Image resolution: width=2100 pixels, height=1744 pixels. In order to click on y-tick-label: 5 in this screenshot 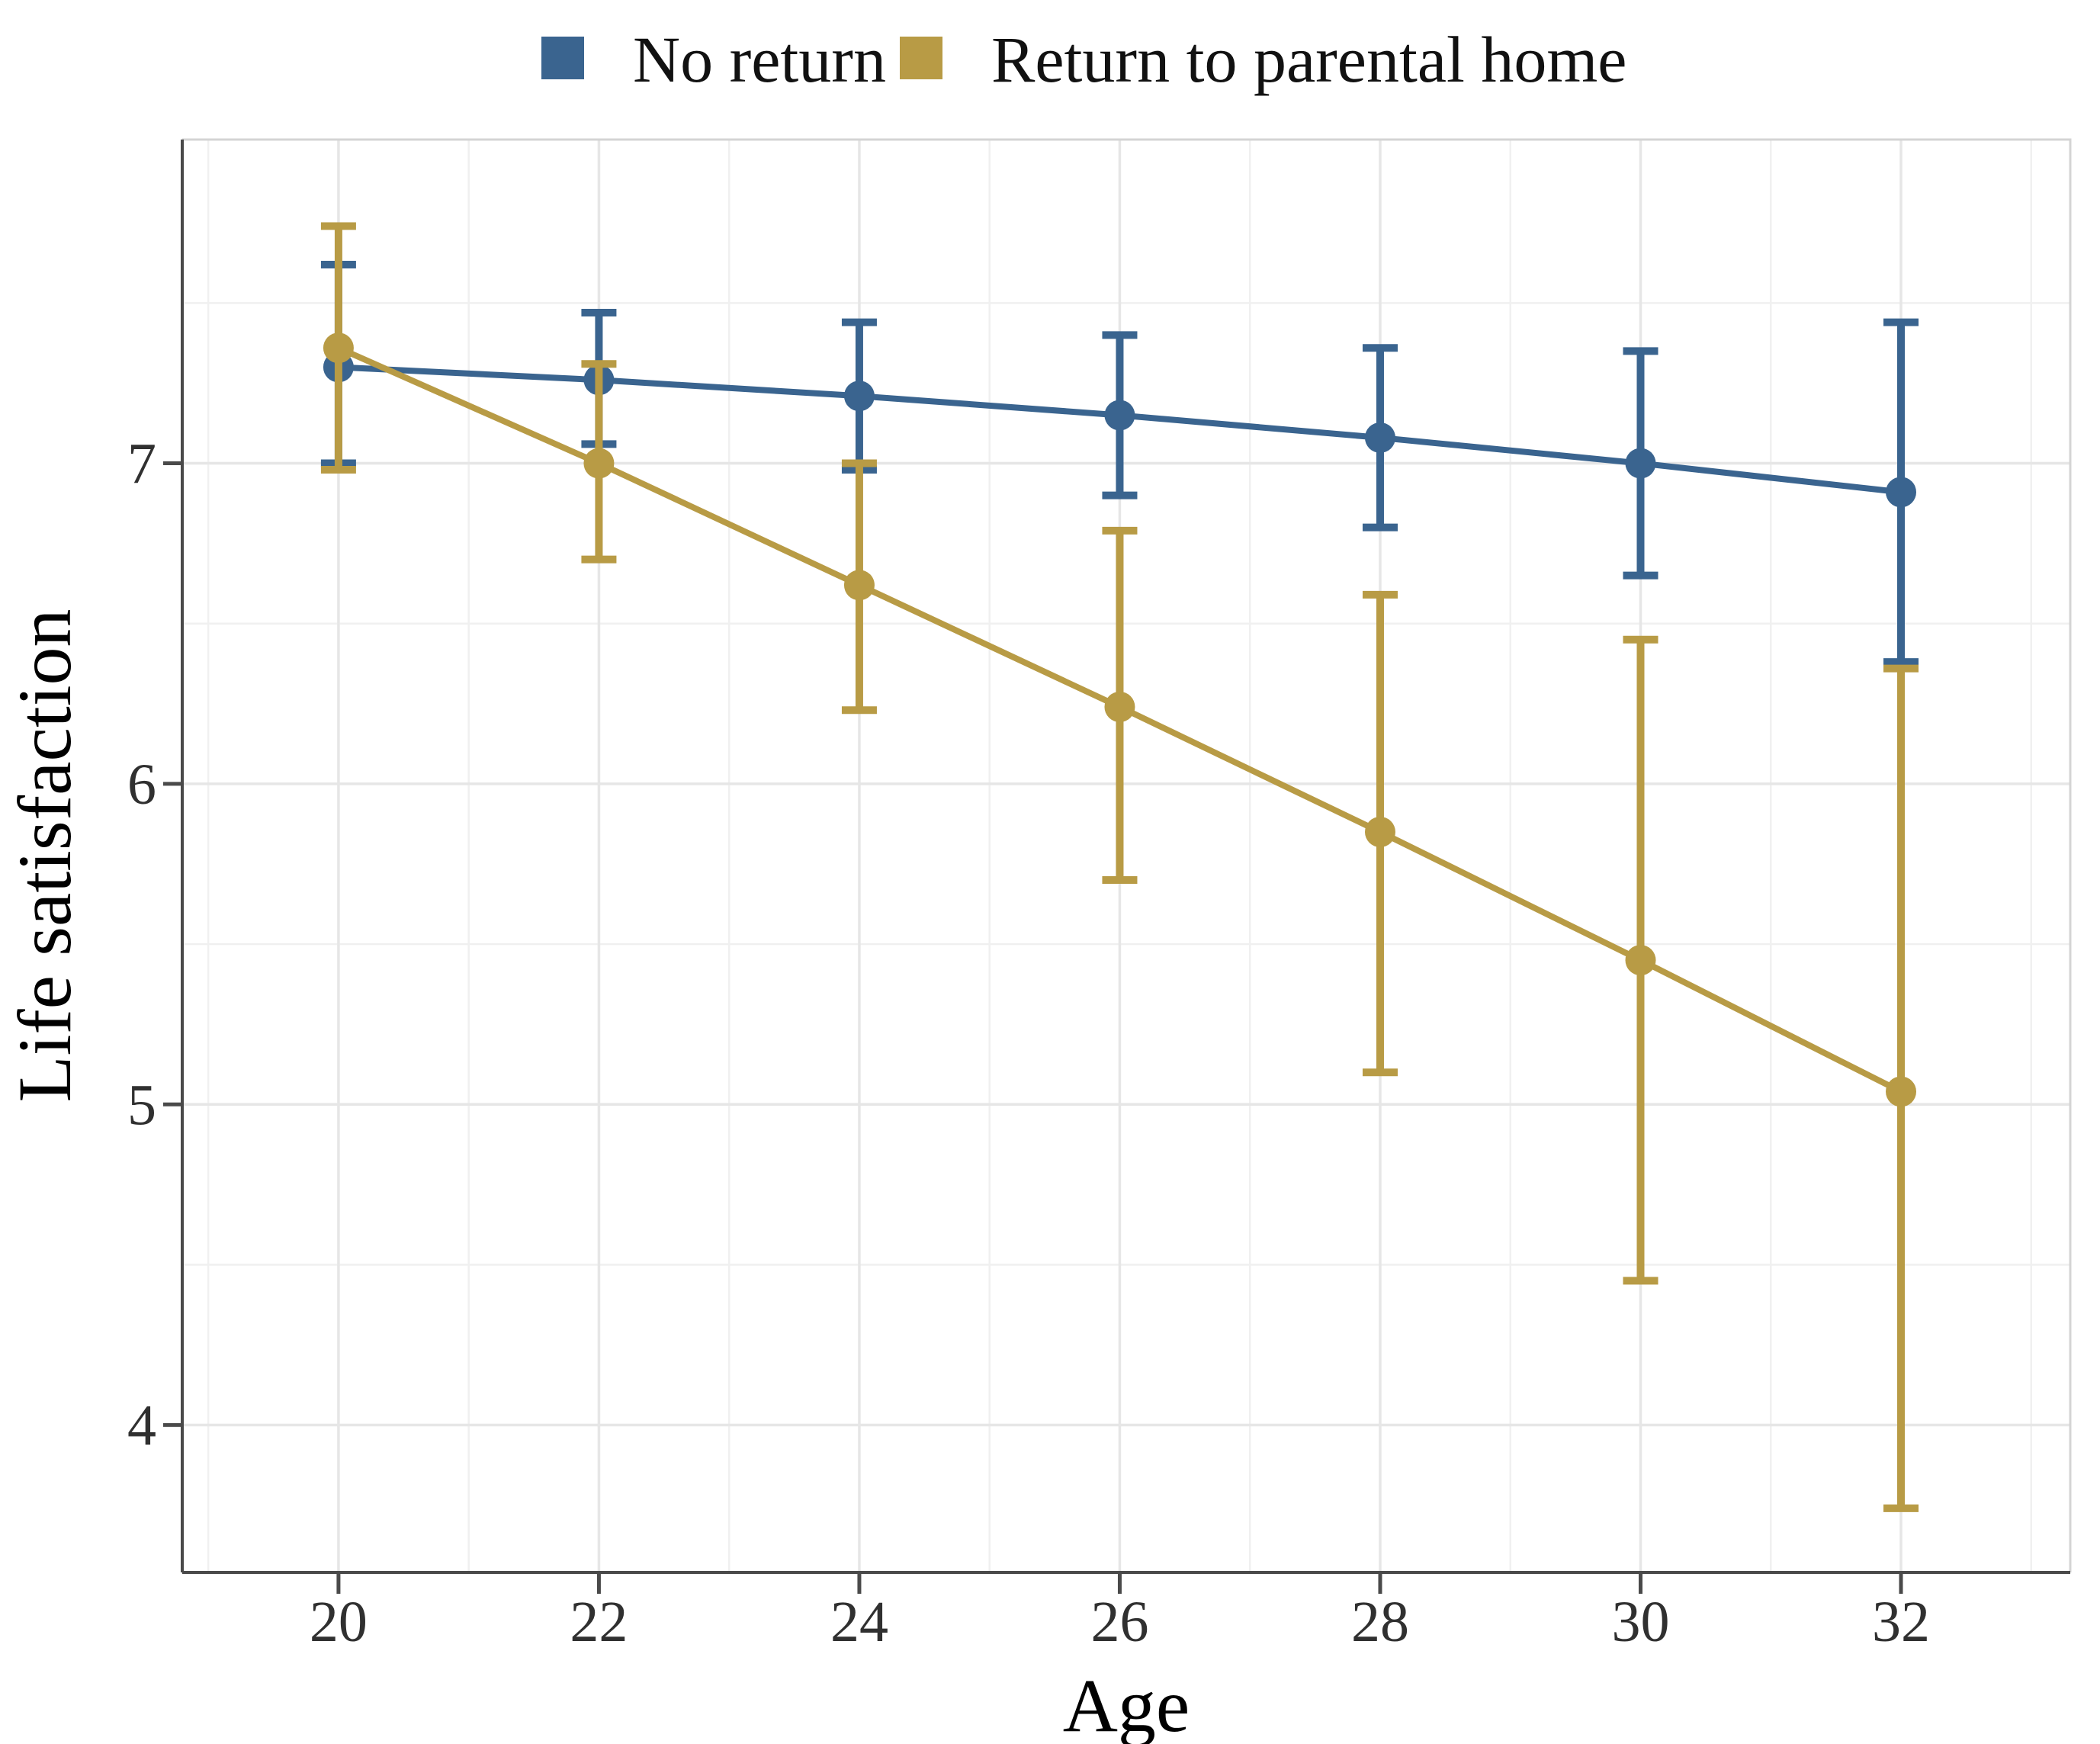, I will do `click(141, 1105)`.